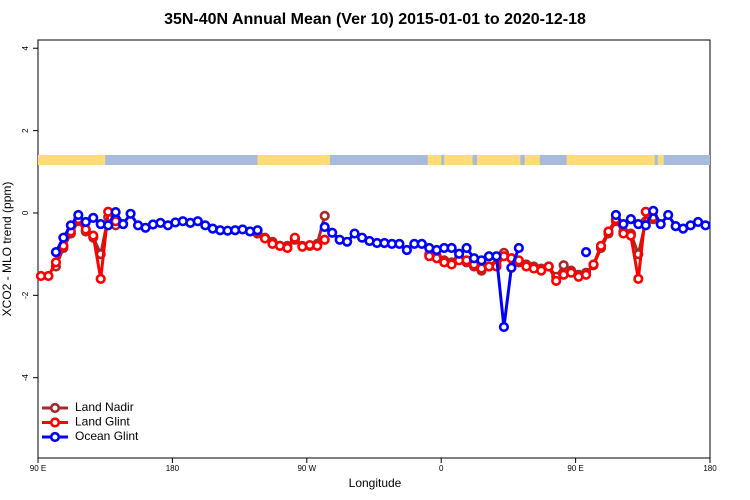 The height and width of the screenshot is (500, 750). What do you see at coordinates (25, 47) in the screenshot?
I see `y-tick-label: 4` at bounding box center [25, 47].